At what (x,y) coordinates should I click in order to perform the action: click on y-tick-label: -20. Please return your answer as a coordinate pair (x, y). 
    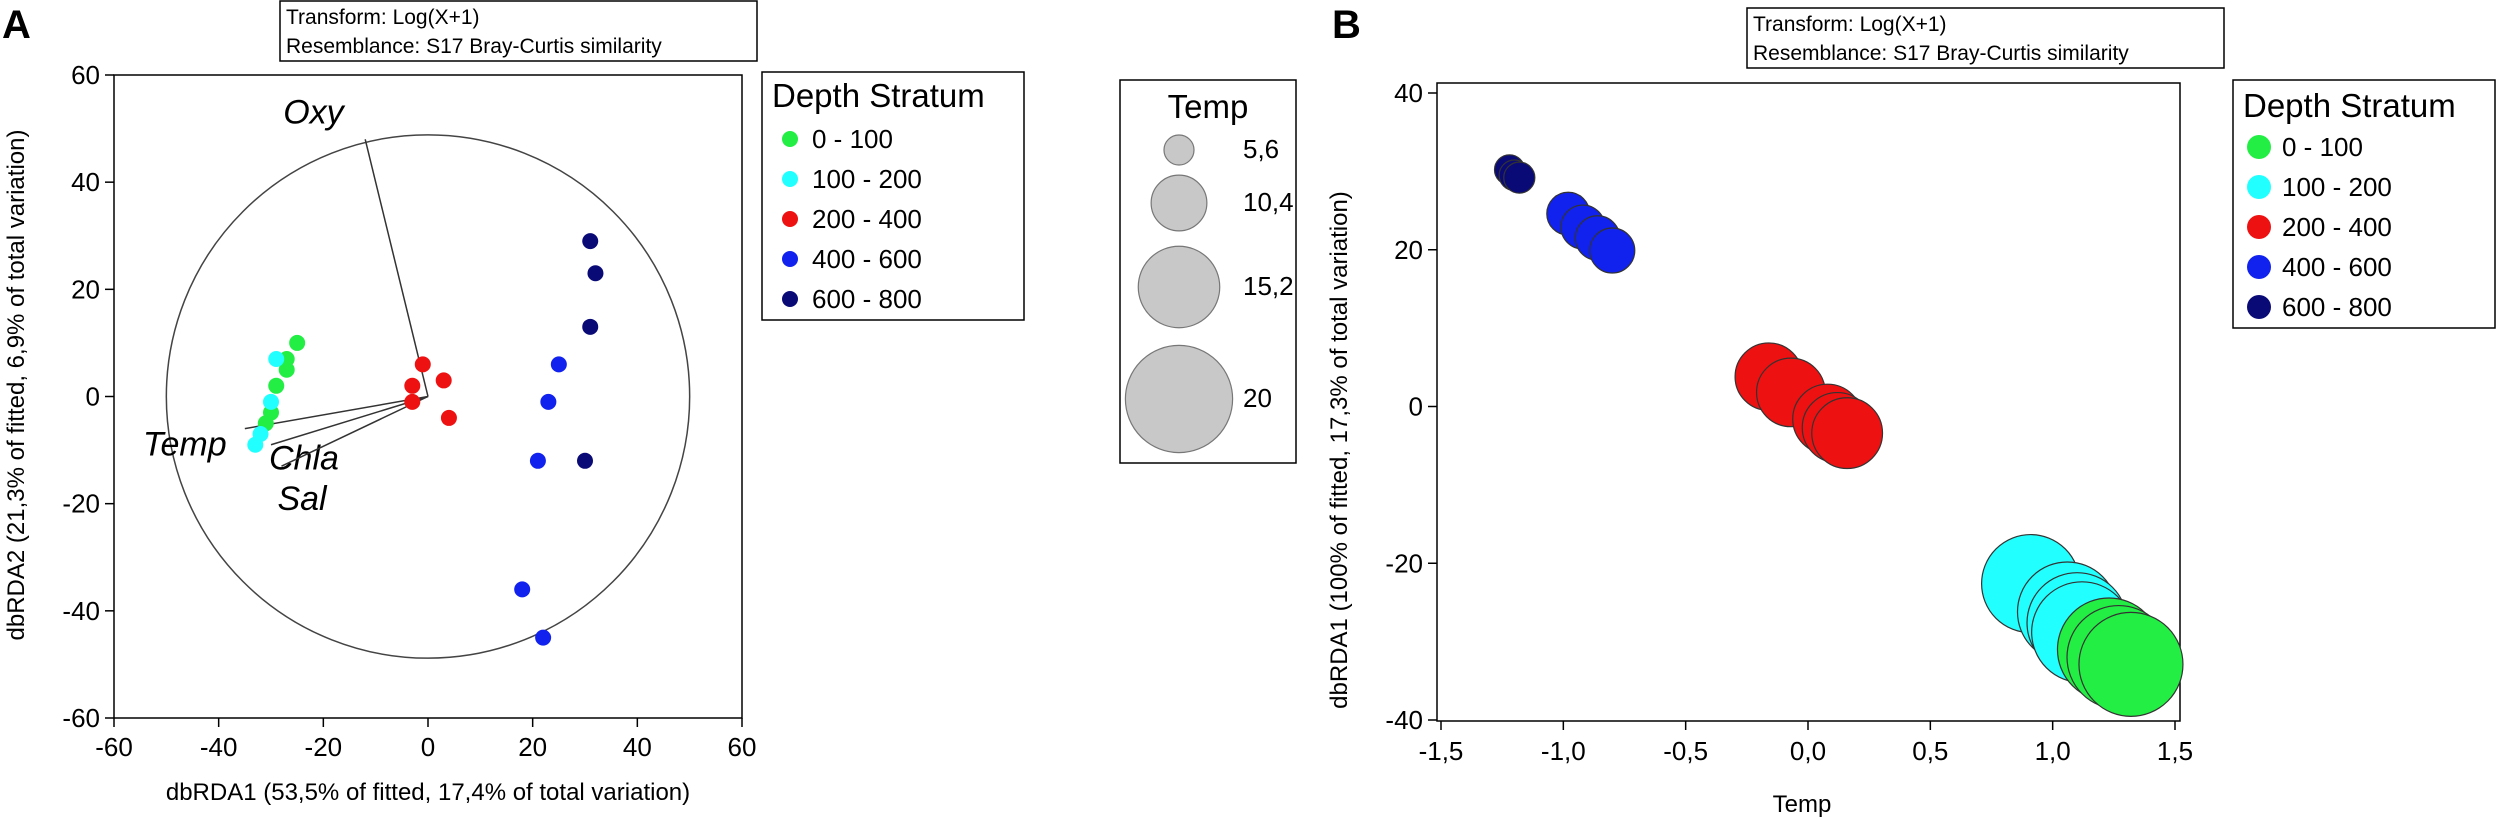
    Looking at the image, I should click on (81, 504).